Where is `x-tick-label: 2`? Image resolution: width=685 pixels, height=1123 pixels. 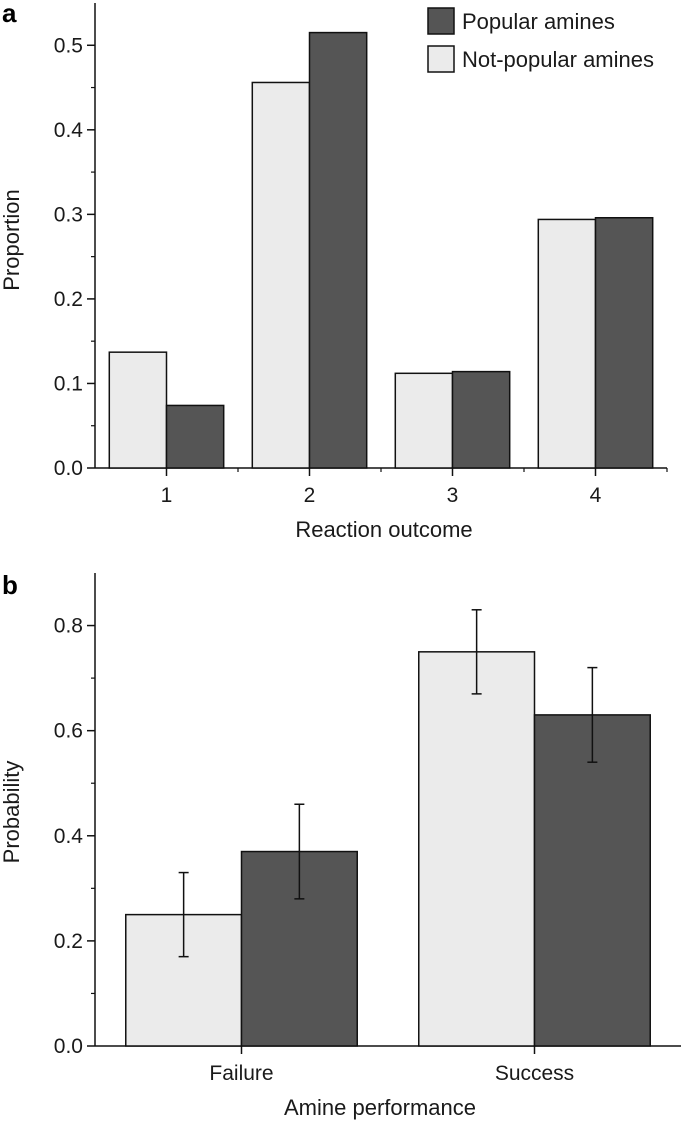 x-tick-label: 2 is located at coordinates (310, 495).